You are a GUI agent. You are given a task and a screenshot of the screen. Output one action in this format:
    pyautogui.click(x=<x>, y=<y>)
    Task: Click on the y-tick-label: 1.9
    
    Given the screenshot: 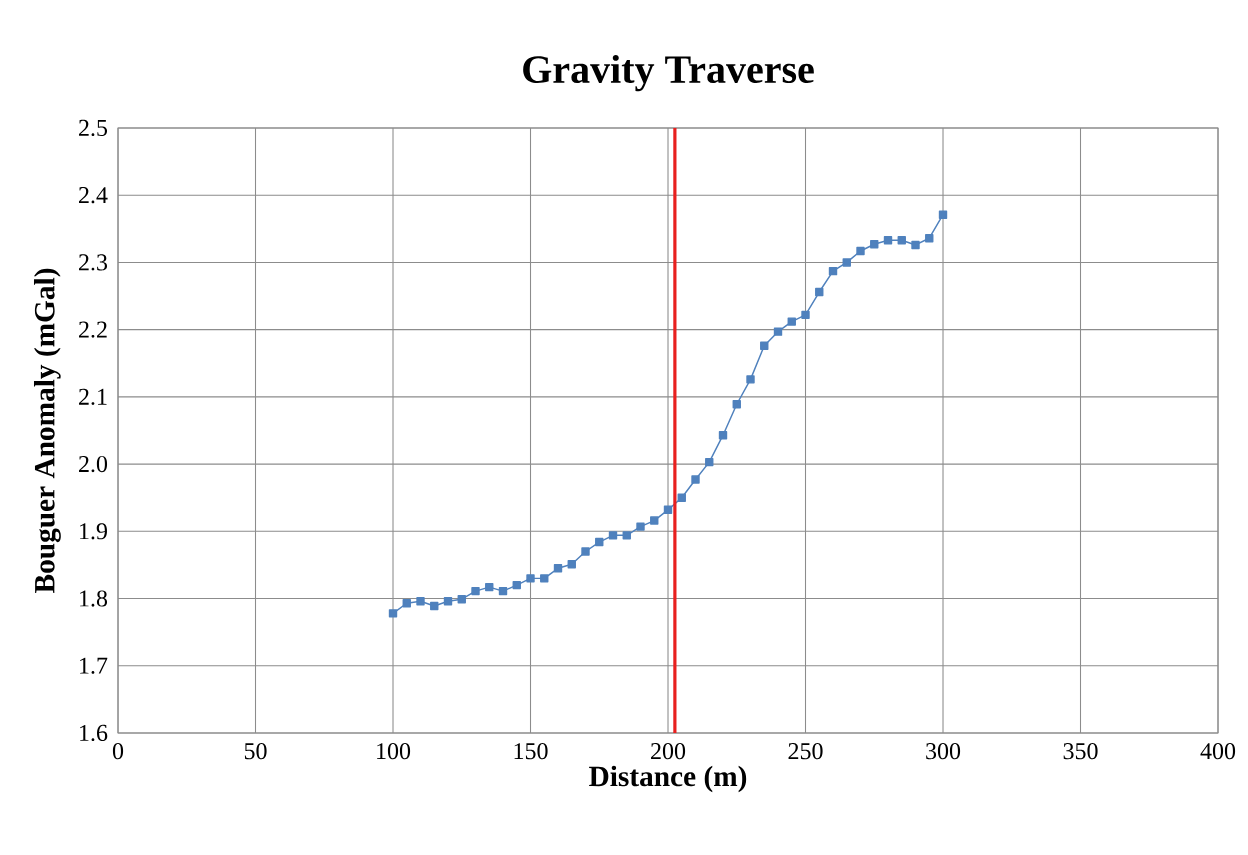 What is the action you would take?
    pyautogui.click(x=93, y=531)
    